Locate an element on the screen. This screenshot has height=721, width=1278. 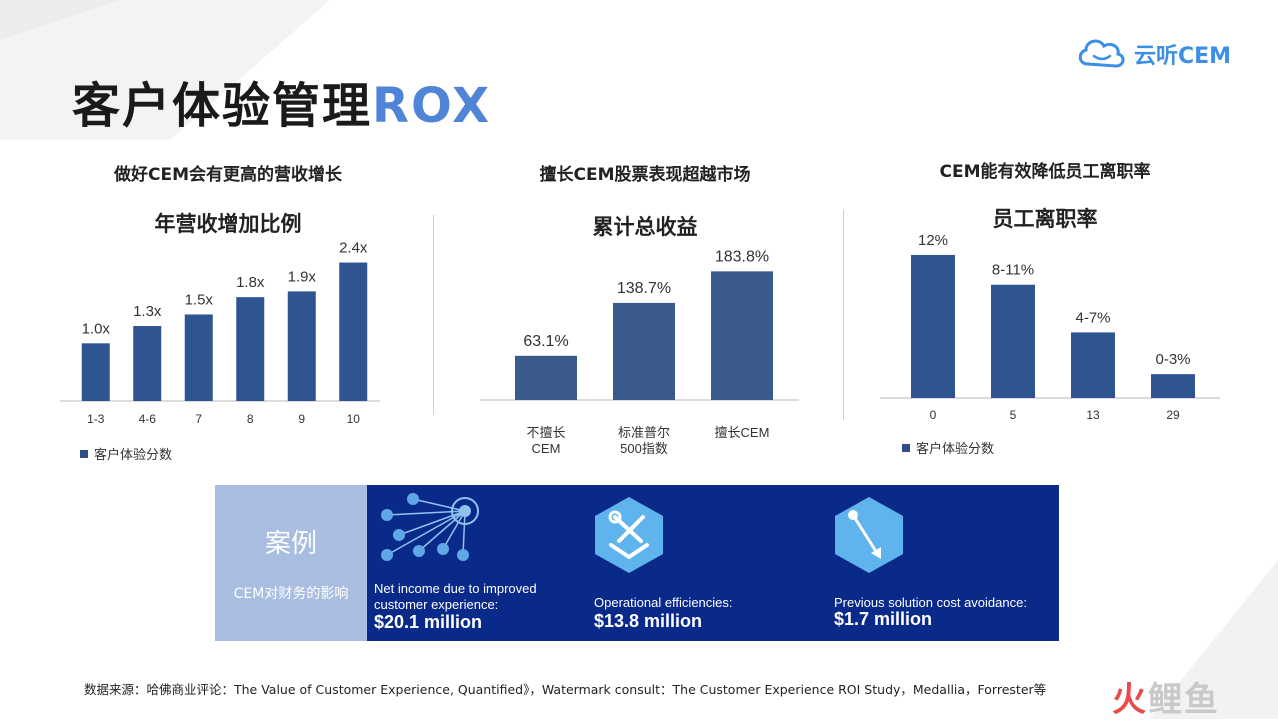
cloud-logo-icon is located at coordinates (1101, 53).